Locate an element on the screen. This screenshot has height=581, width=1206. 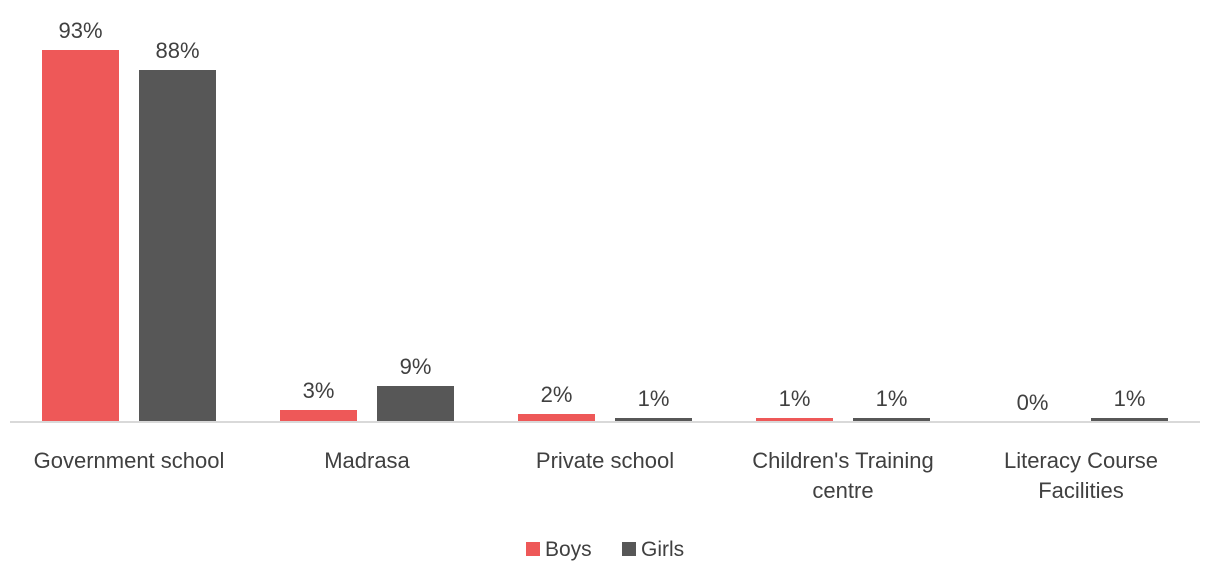
category-label-3: Children's Training centre is located at coordinates (843, 475).